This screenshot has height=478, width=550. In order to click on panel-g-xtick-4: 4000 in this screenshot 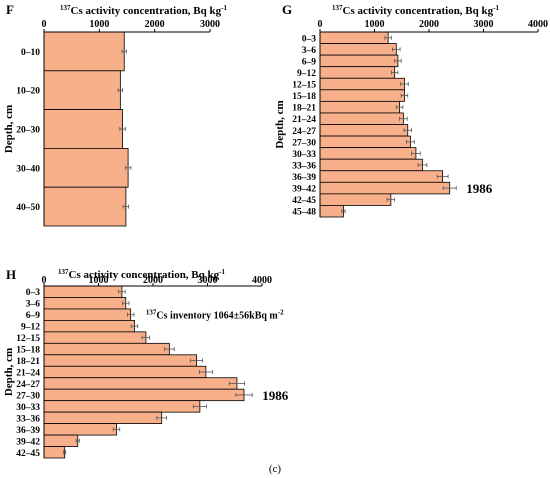, I will do `click(538, 24)`.